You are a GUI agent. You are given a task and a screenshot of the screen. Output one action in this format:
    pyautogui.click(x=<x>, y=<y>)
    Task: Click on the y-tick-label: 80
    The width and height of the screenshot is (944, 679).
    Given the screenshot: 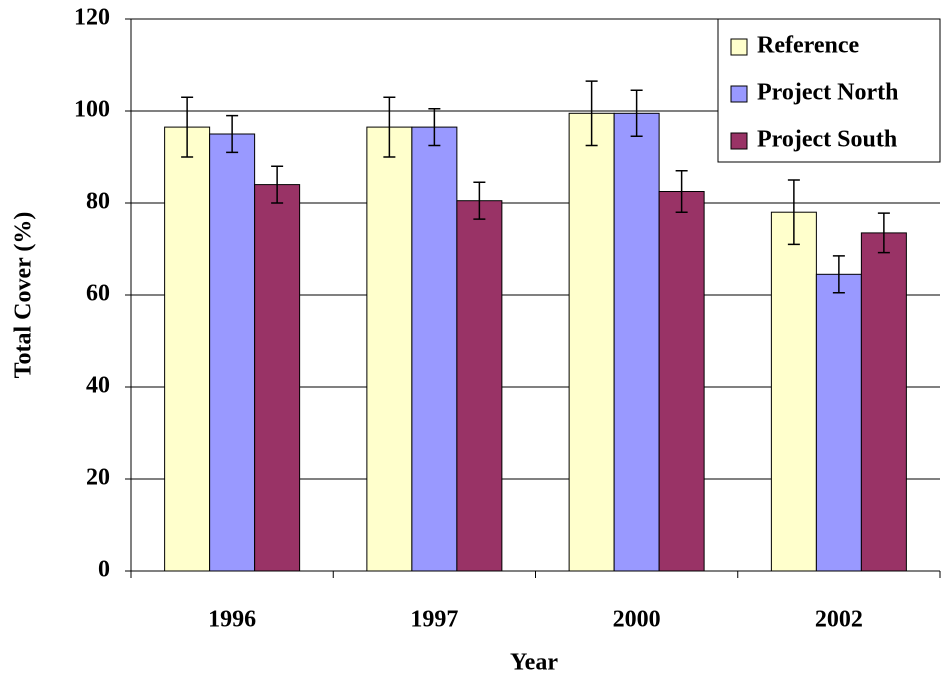 What is the action you would take?
    pyautogui.click(x=98, y=202)
    